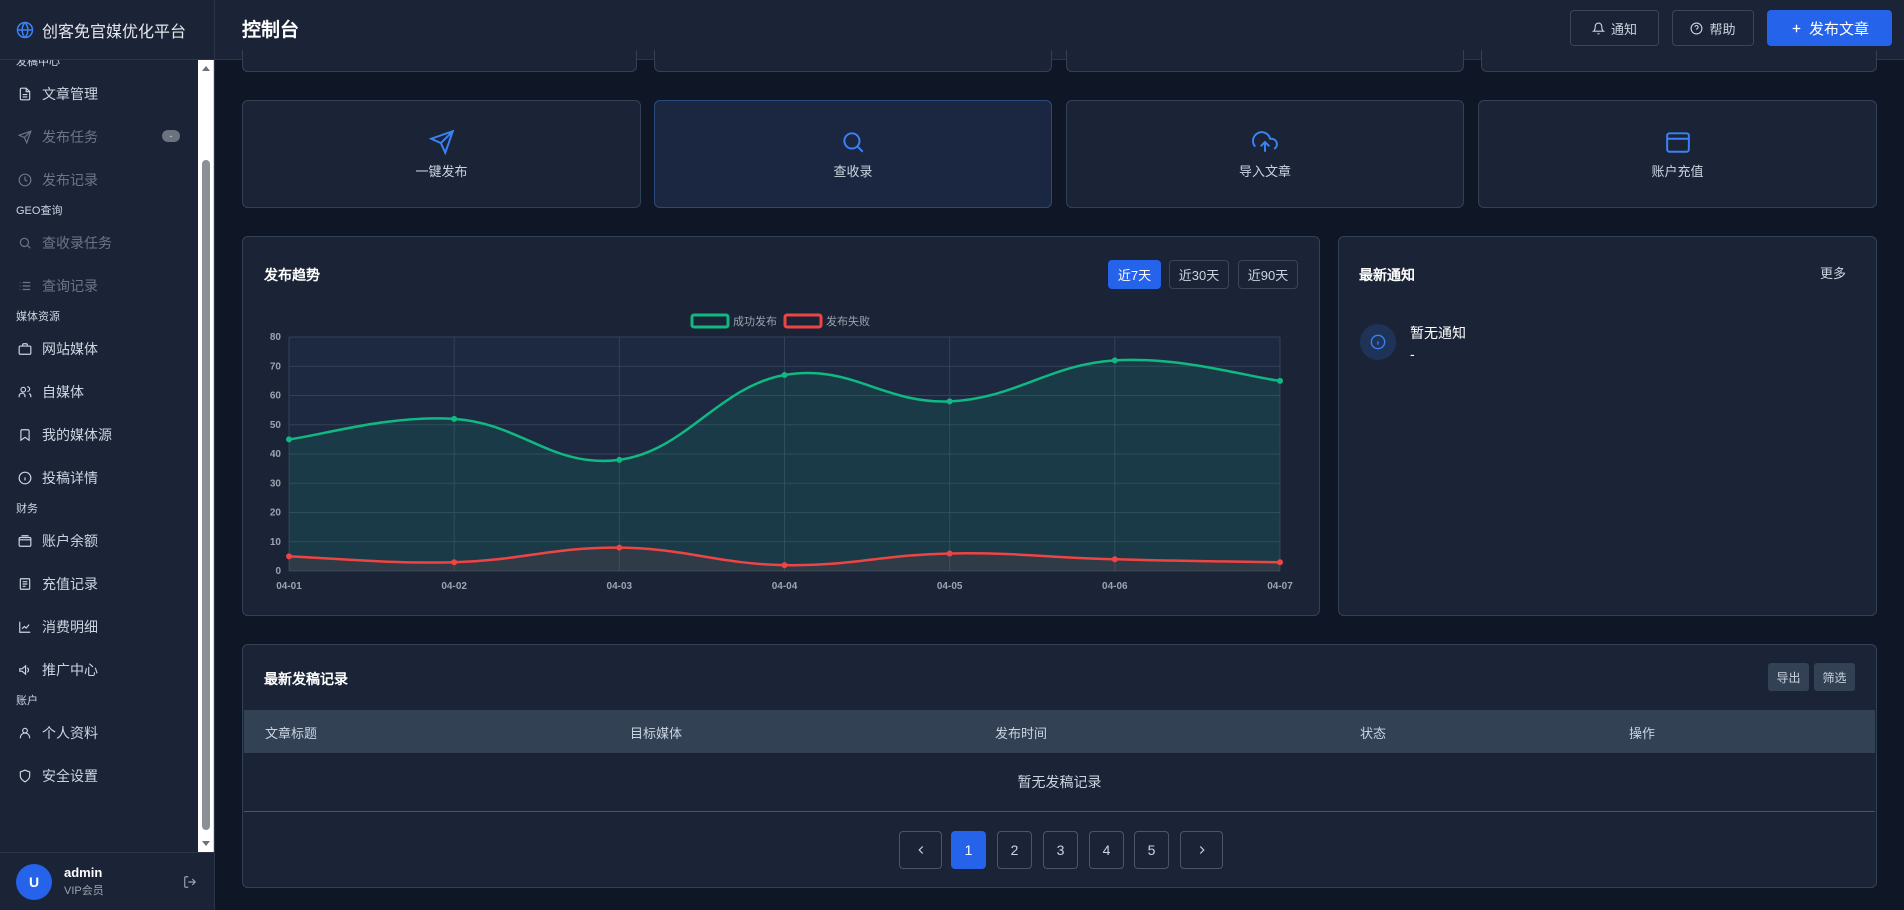  Describe the element at coordinates (206, 68) in the screenshot. I see `scroll-up-arrow` at that location.